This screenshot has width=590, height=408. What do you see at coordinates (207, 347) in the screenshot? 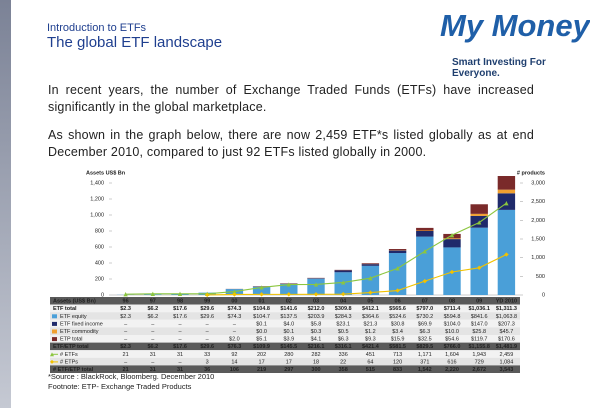
I see `table-cell: $29.6` at bounding box center [207, 347].